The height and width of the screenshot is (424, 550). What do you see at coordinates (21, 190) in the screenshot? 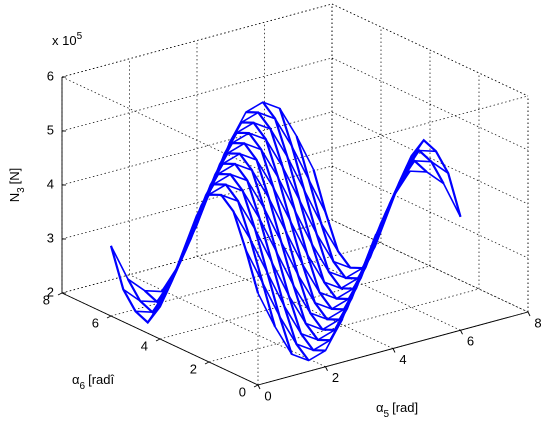
I see `label-subscript: 3` at bounding box center [21, 190].